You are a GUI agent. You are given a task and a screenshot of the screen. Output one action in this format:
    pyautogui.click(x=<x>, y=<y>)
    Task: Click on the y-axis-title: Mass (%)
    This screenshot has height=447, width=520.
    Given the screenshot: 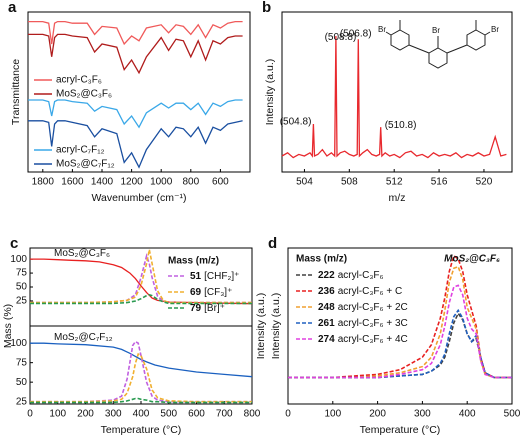 What is the action you would take?
    pyautogui.click(x=8, y=326)
    